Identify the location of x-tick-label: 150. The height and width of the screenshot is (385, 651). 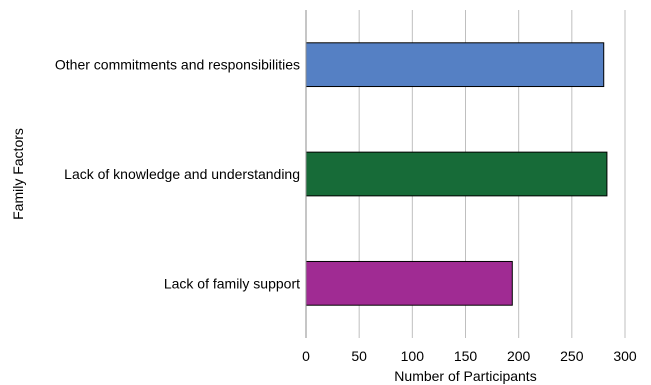
(466, 356).